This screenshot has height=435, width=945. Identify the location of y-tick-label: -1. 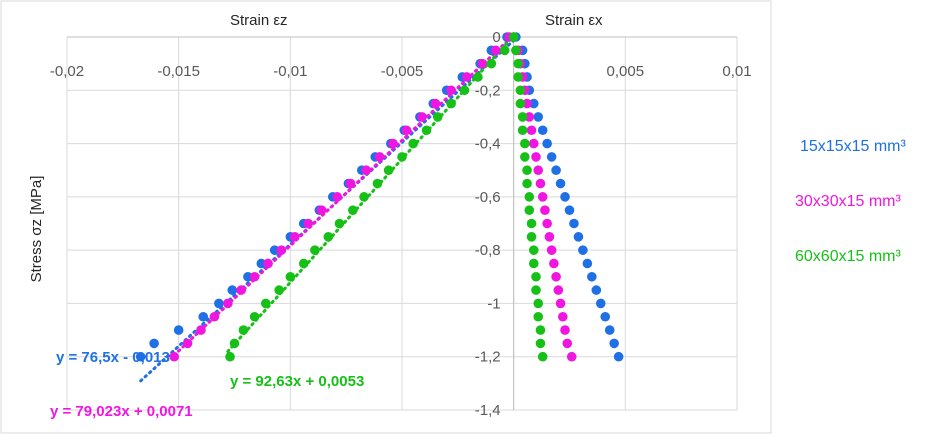
(493, 303).